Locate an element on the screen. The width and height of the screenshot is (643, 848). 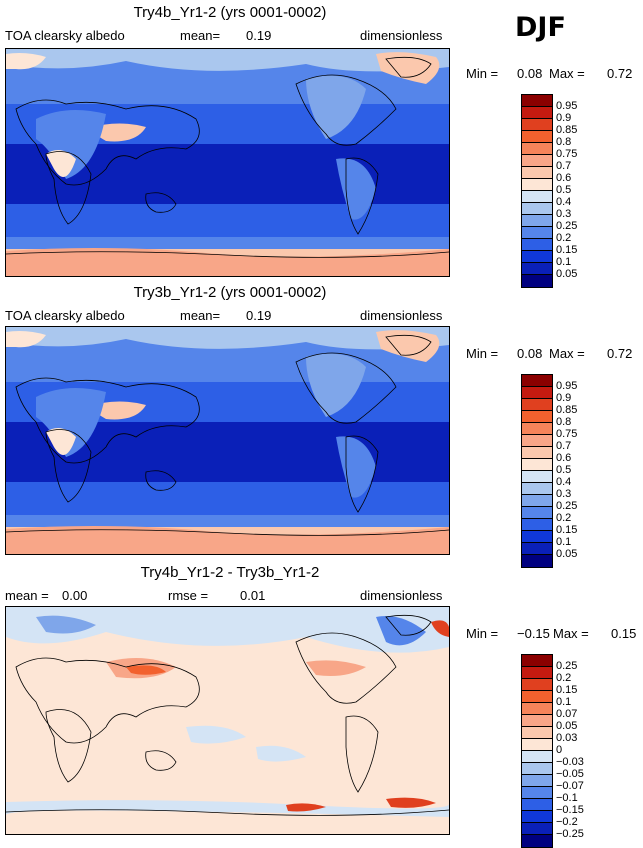
panel1-max-value: 0.72 is located at coordinates (620, 73).